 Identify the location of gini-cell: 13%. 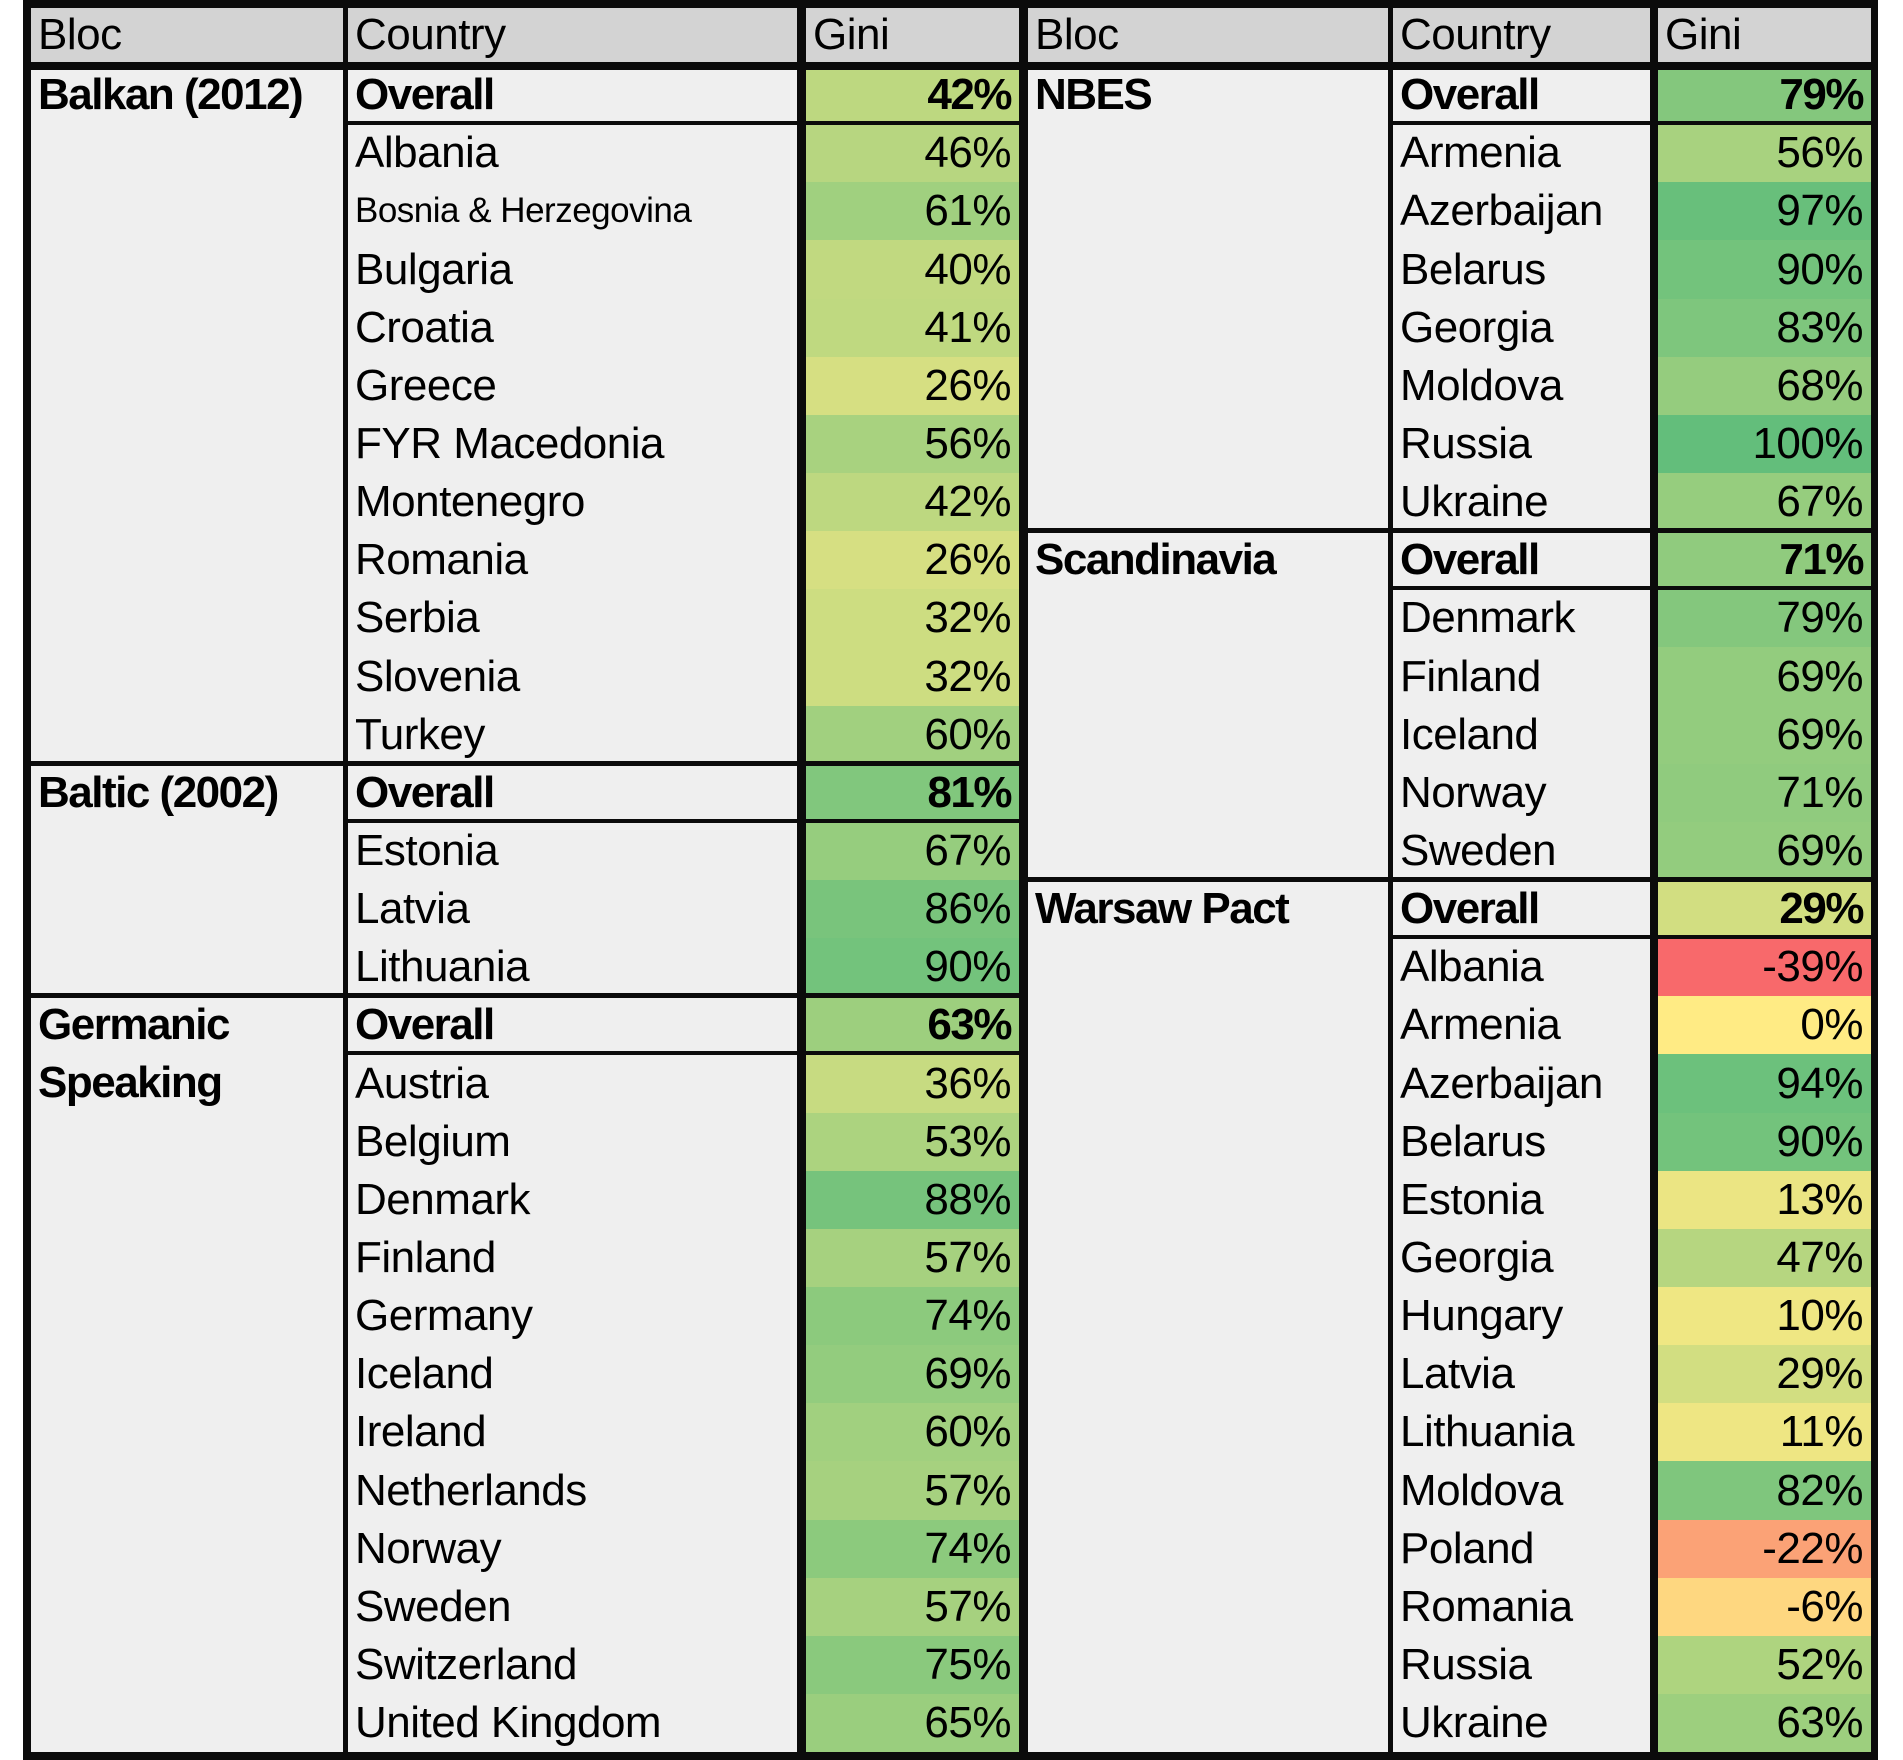
(1764, 1200).